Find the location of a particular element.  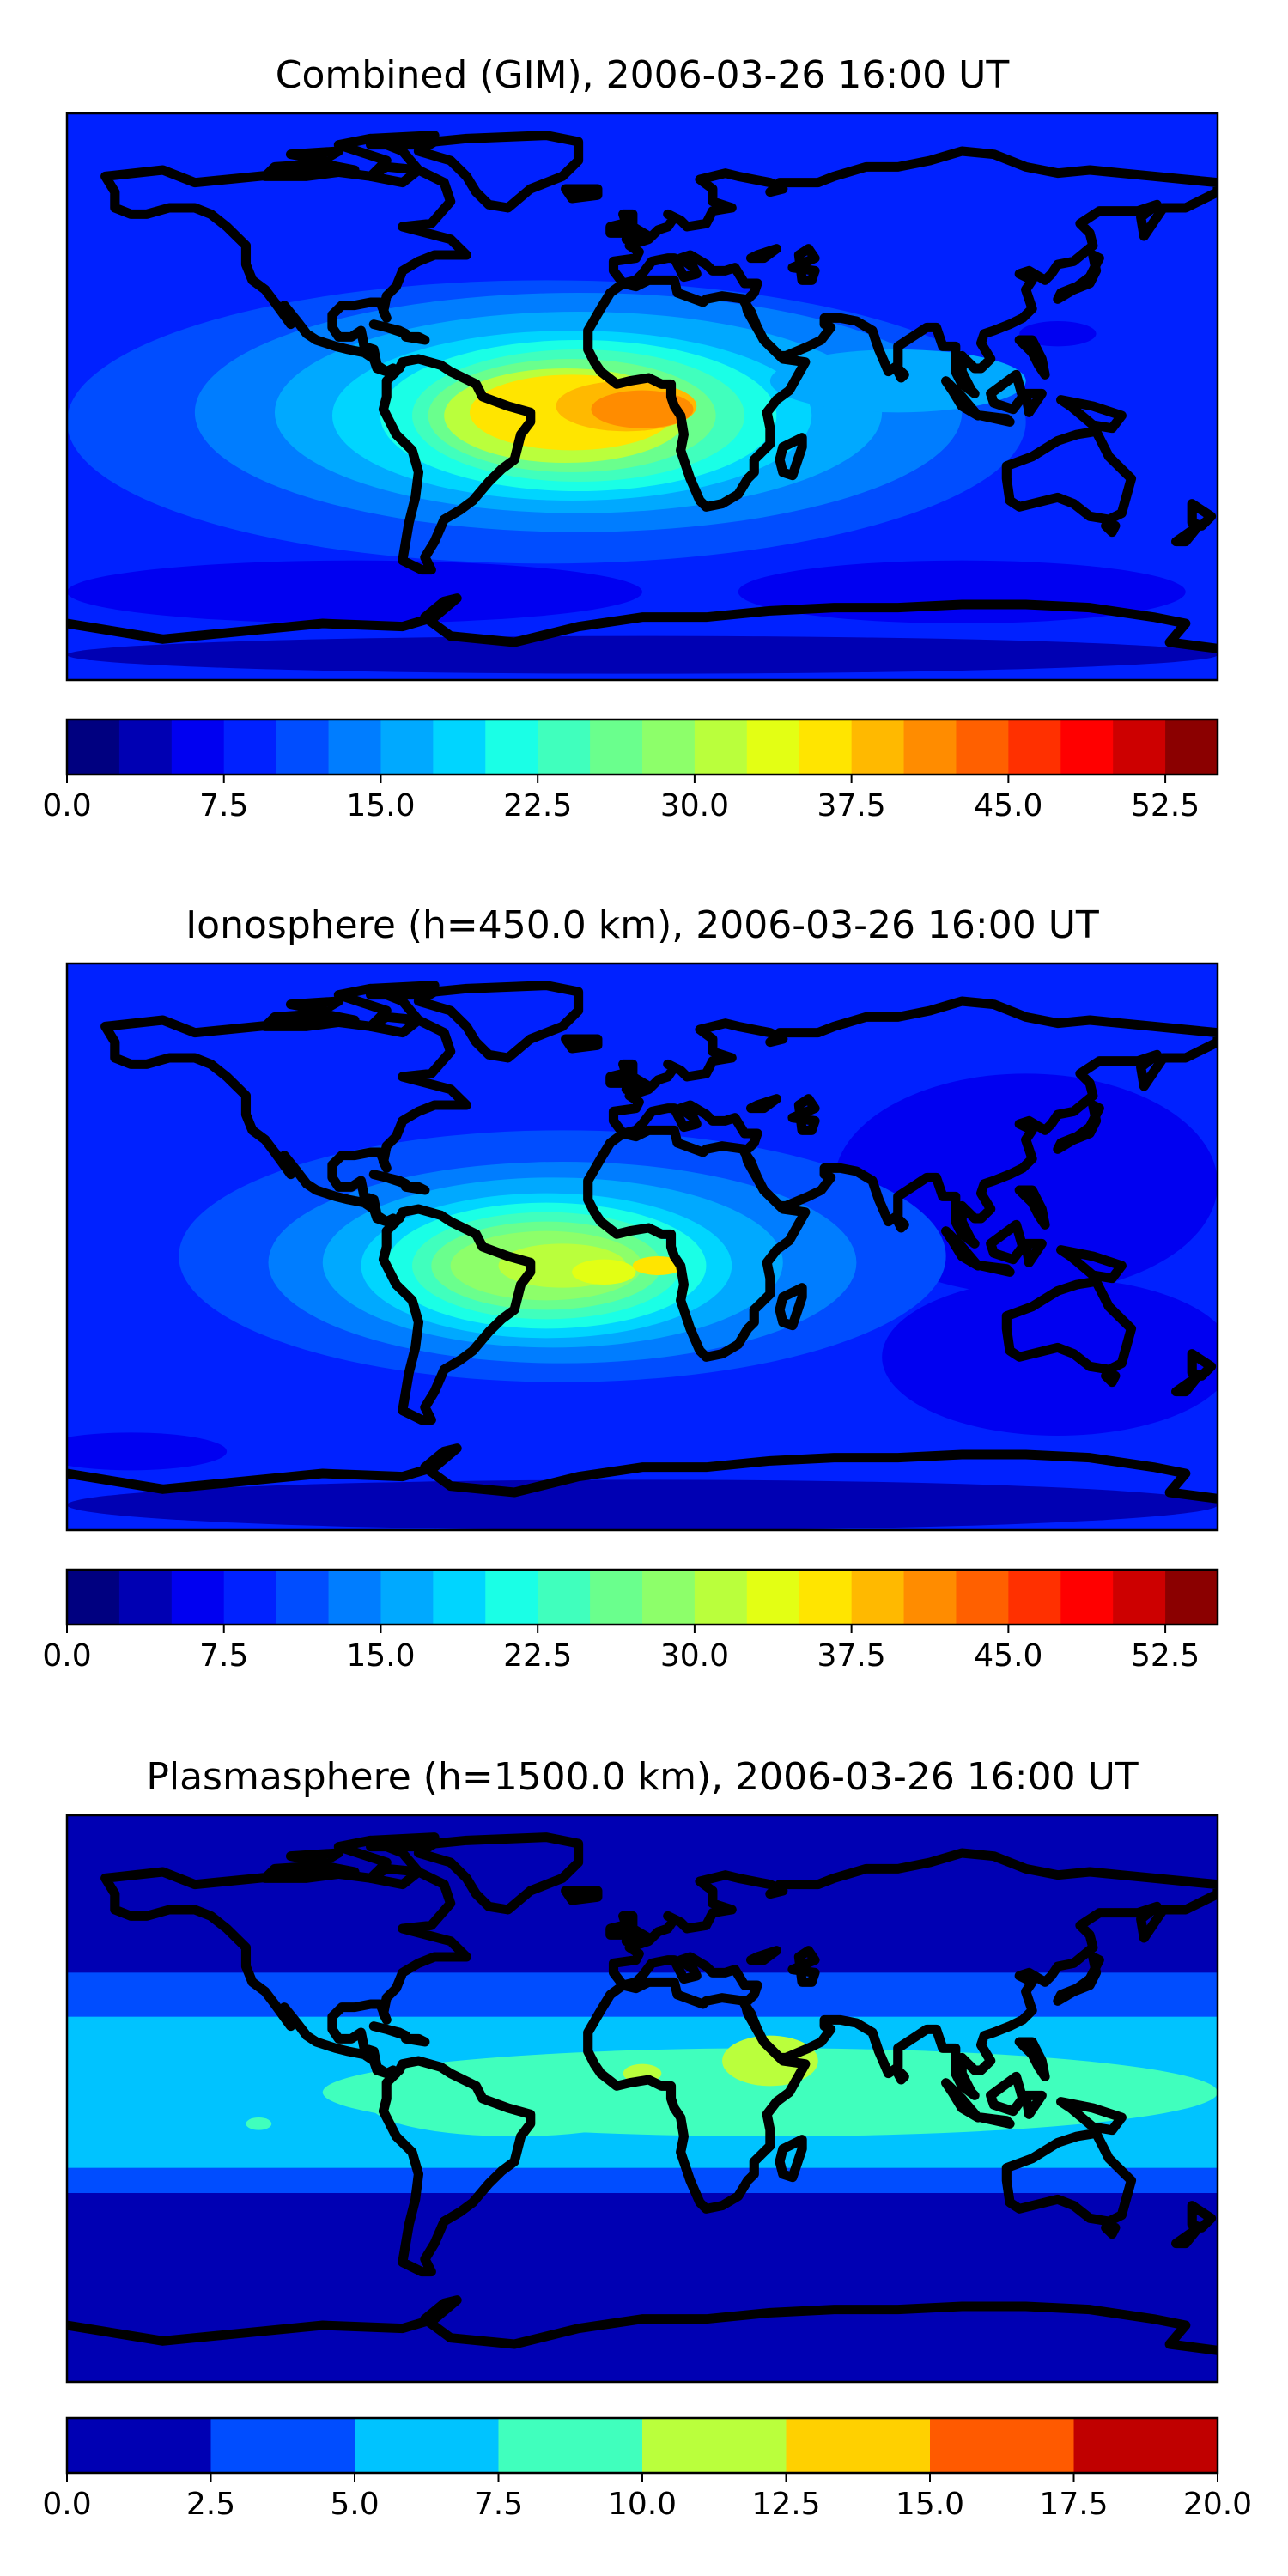

colorbar-frame is located at coordinates (642, 747).